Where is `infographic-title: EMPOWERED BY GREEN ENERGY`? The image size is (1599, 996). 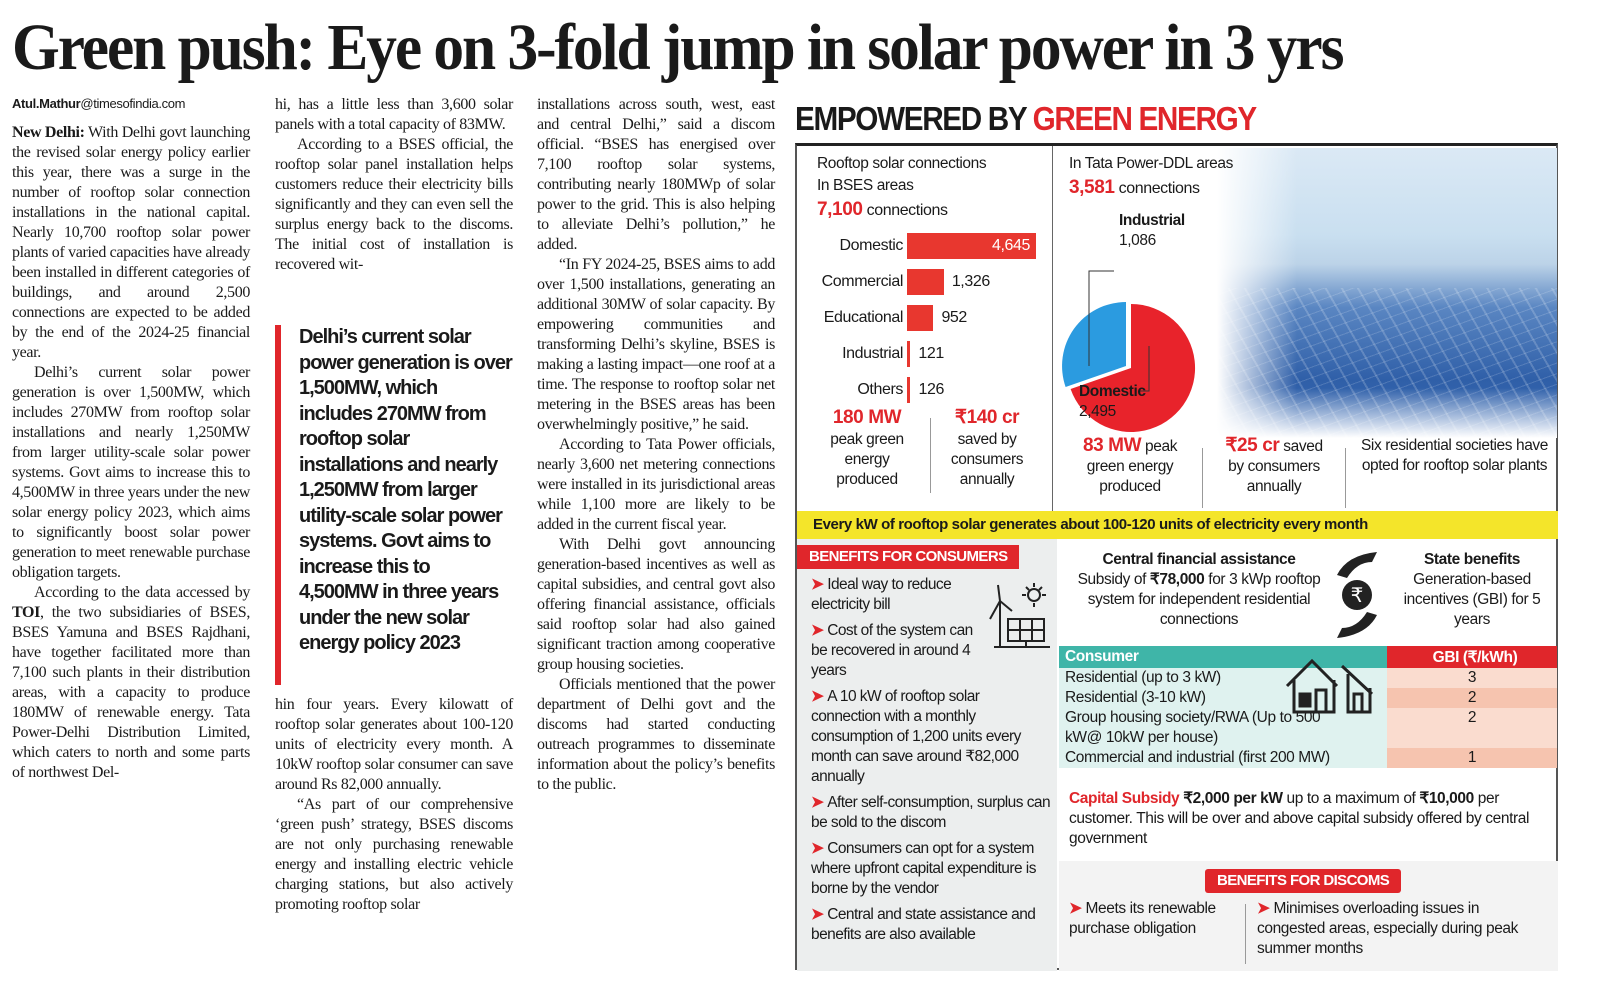
infographic-title: EMPOWERED BY GREEN ENERGY is located at coordinates (1026, 118).